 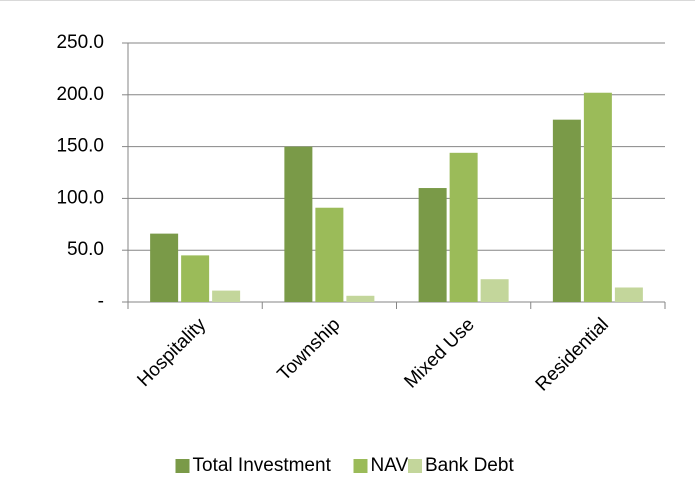 What do you see at coordinates (80, 197) in the screenshot?
I see `y-tick-label: 100.0` at bounding box center [80, 197].